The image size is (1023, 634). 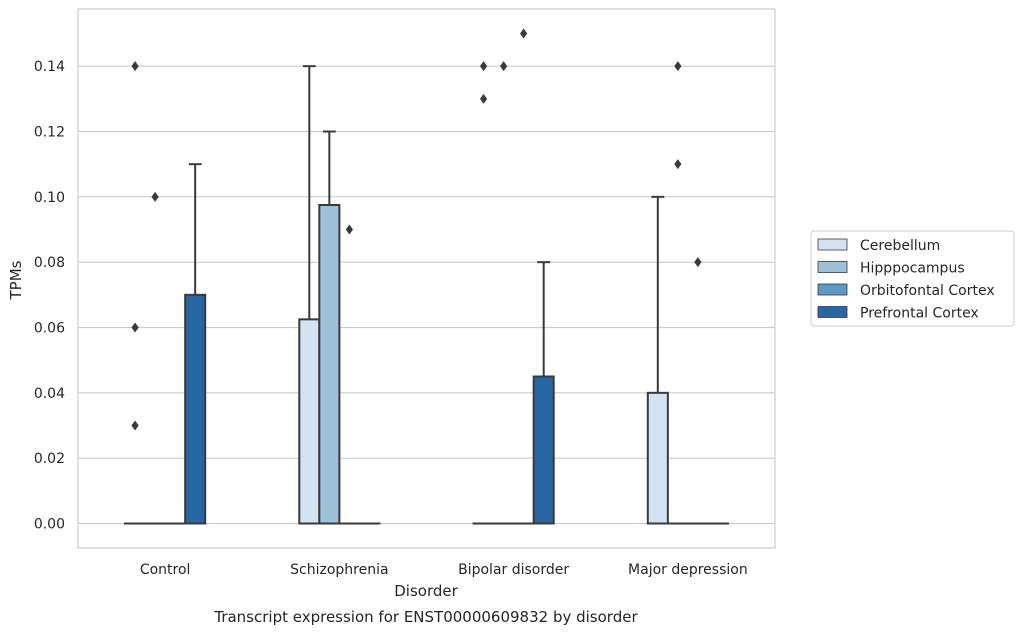 I want to click on x-tick-label: Bipolar disorder, so click(x=513, y=570).